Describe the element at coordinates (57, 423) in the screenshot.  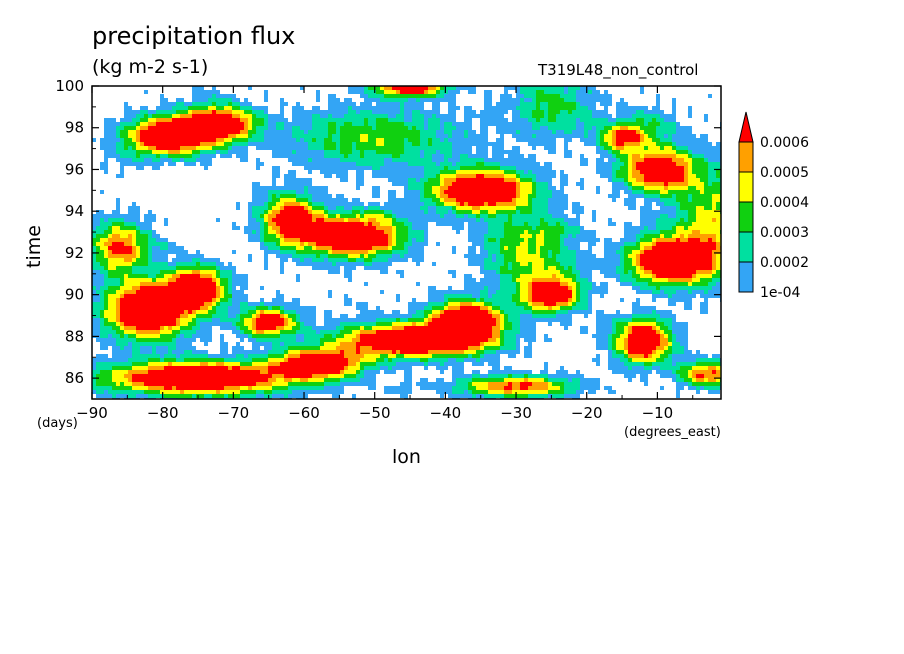
I see `y-axis-units: (days)` at that location.